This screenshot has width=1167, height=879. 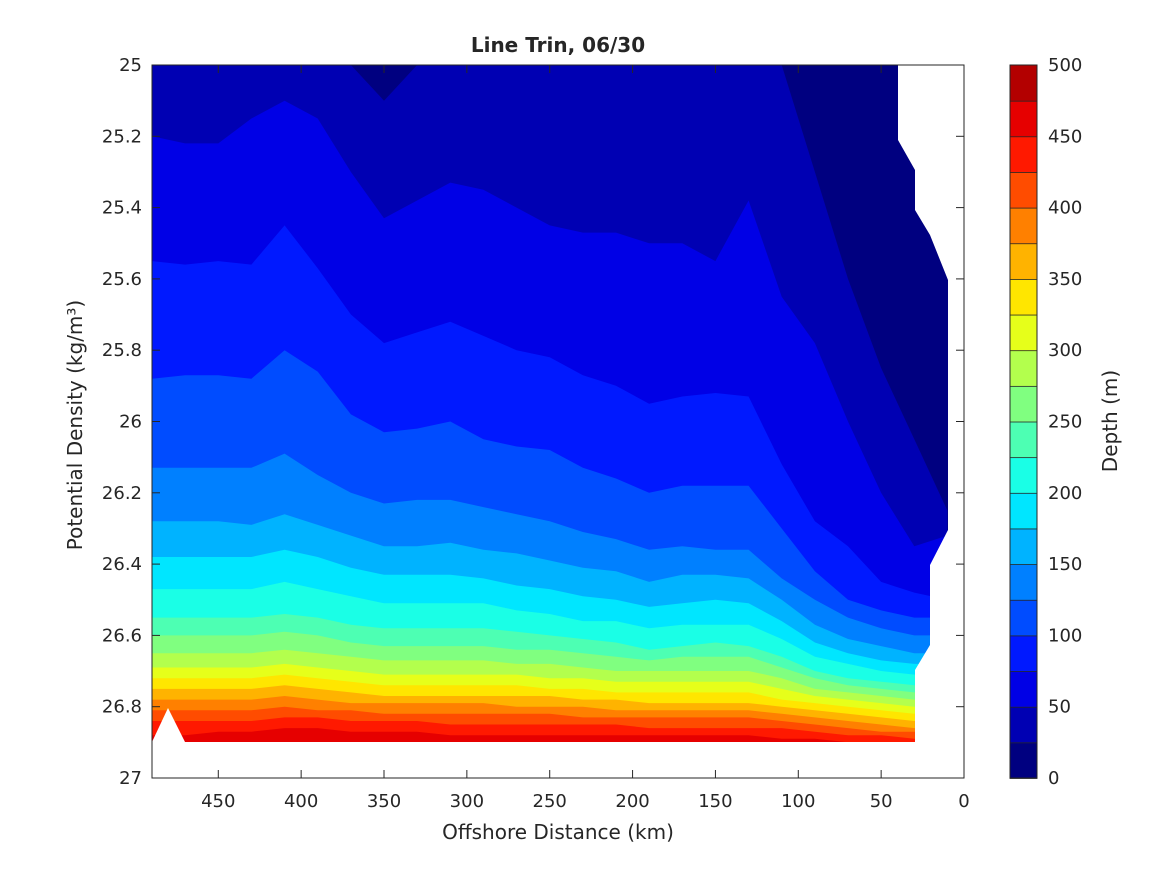 I want to click on x-tick-label: 150, so click(x=715, y=801).